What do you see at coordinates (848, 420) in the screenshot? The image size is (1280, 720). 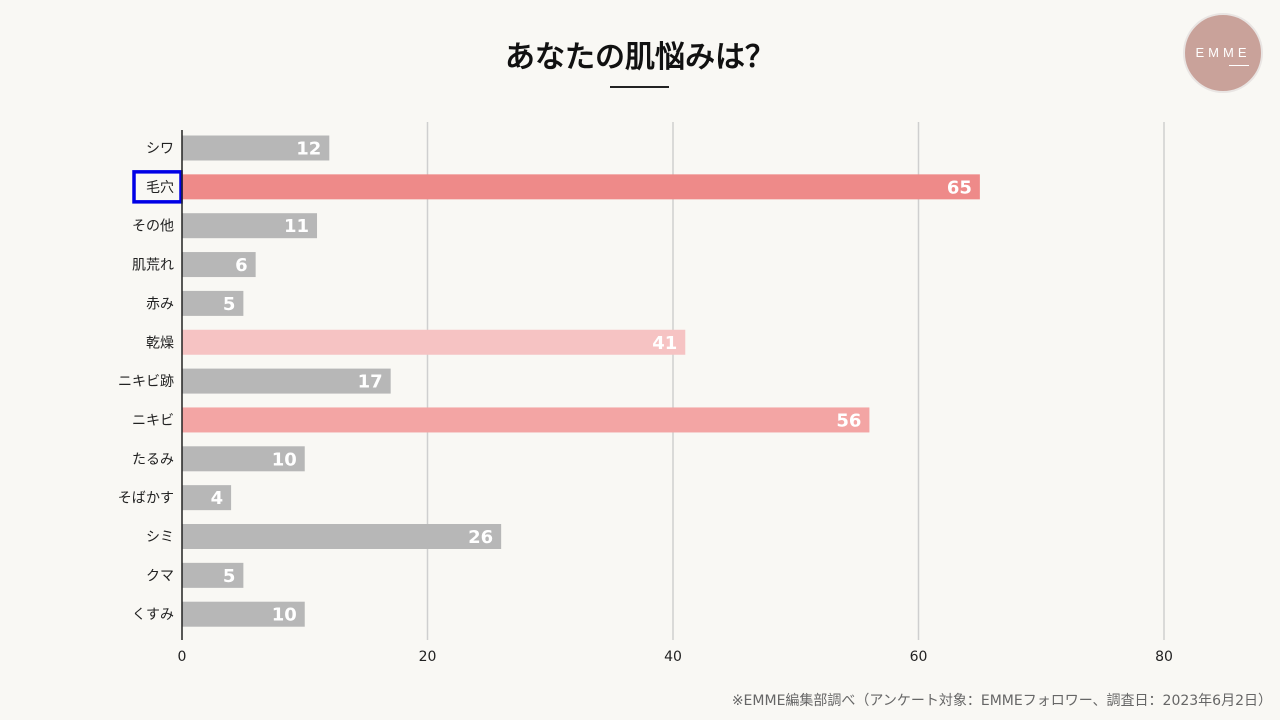 I see `data-label: 56` at bounding box center [848, 420].